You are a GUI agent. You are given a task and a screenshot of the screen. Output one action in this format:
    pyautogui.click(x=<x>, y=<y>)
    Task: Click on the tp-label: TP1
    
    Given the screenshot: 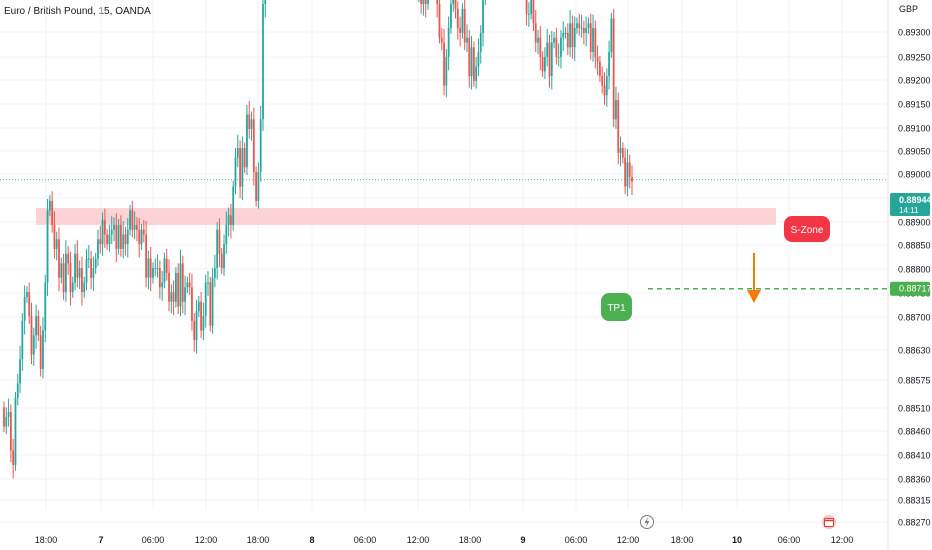 What is the action you would take?
    pyautogui.click(x=616, y=307)
    